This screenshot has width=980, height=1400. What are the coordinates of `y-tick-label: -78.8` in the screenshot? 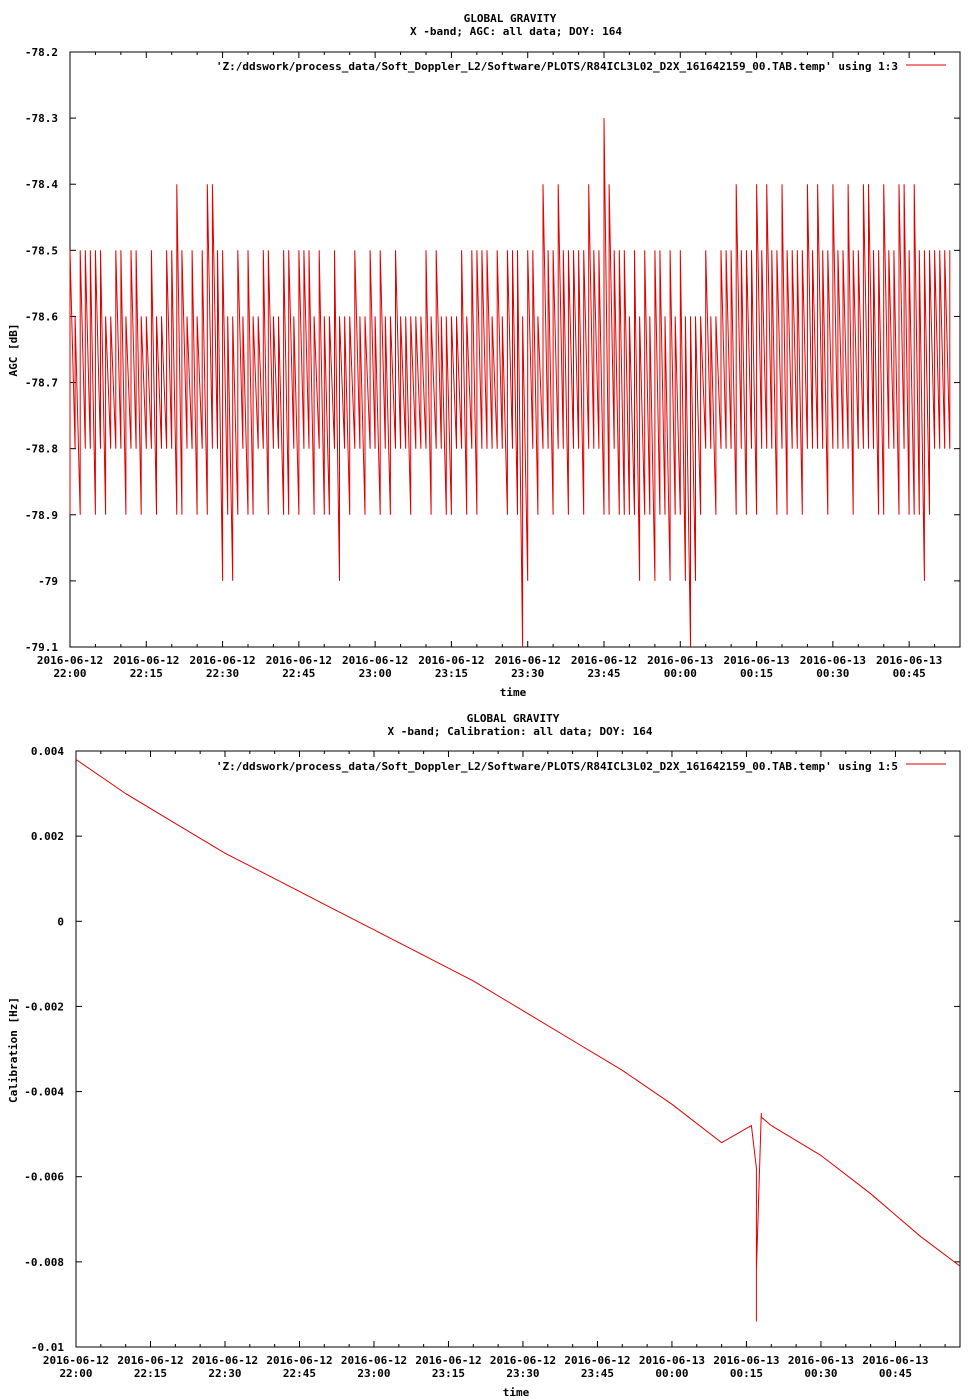 It's located at (41, 449).